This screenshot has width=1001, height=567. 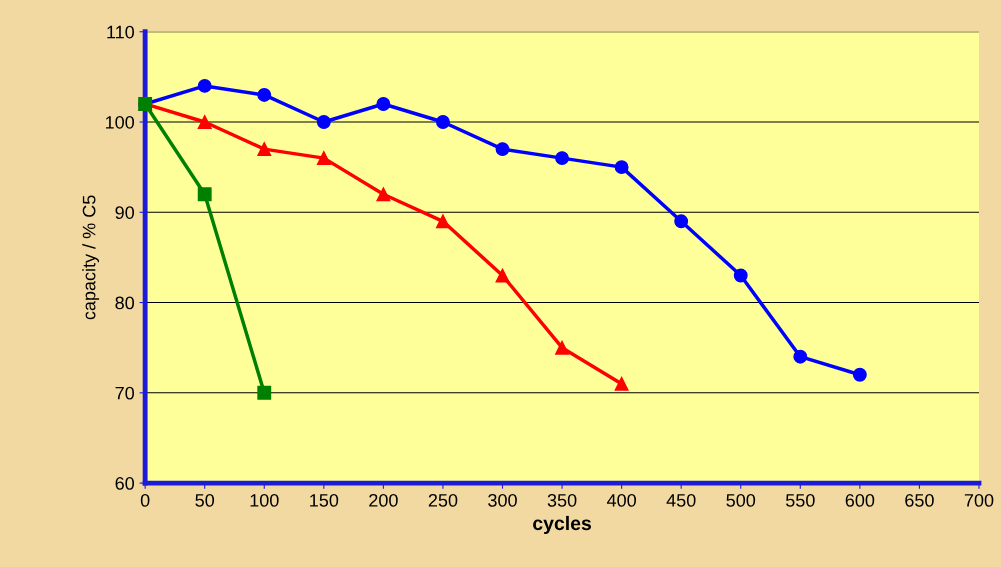 What do you see at coordinates (562, 500) in the screenshot?
I see `x-tick-label: 350` at bounding box center [562, 500].